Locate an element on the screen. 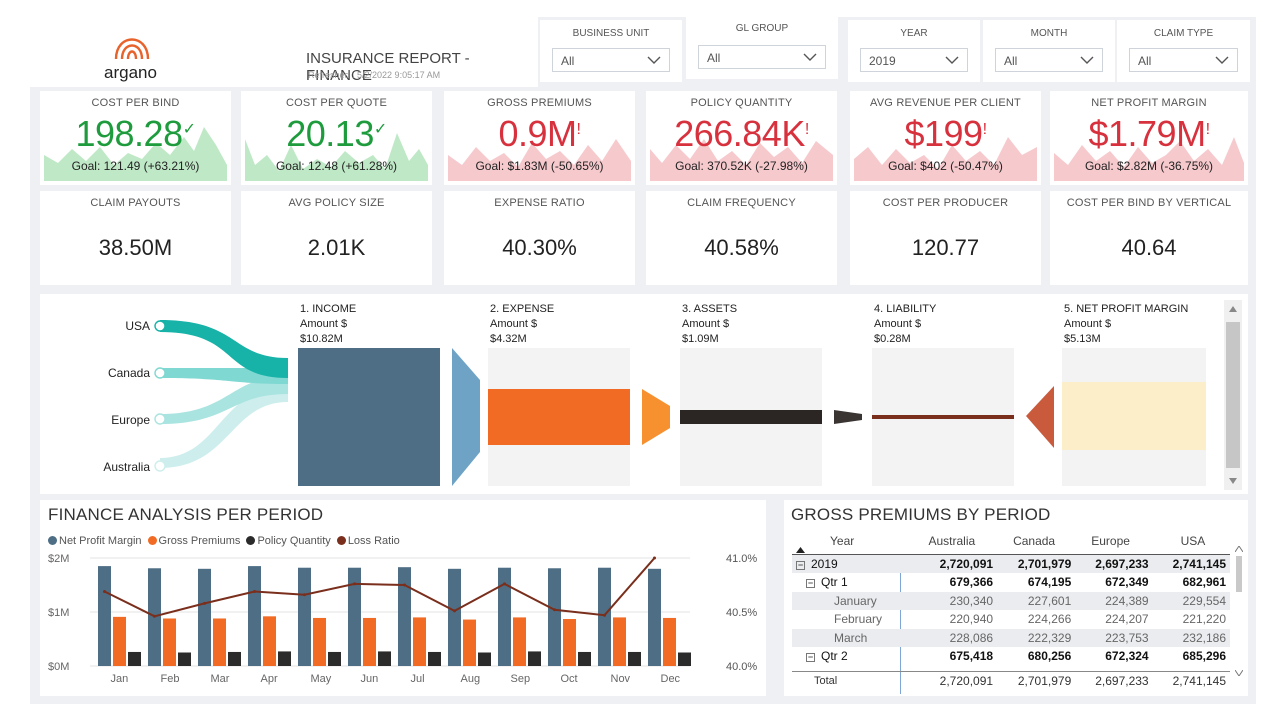  matrix-row-qtr1: − Qtr 1 679,366 674,195 672,349 682,961 is located at coordinates (1011, 582).